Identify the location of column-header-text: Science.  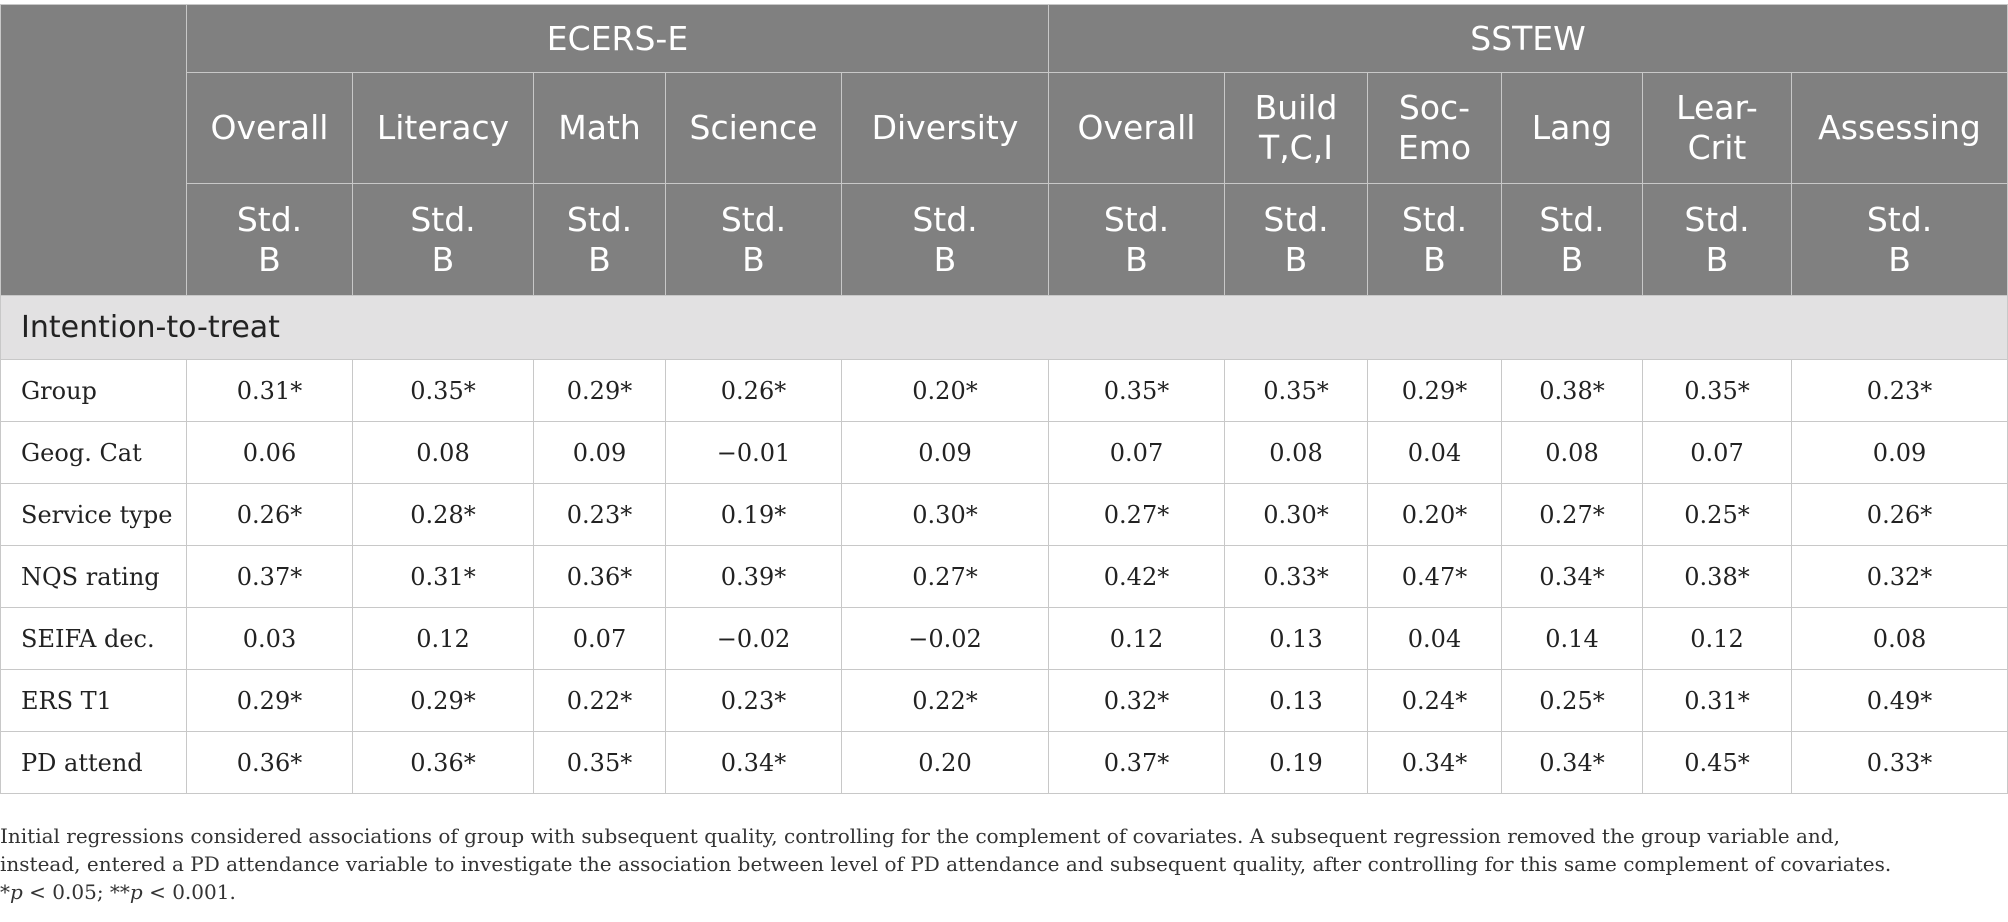
(753, 127).